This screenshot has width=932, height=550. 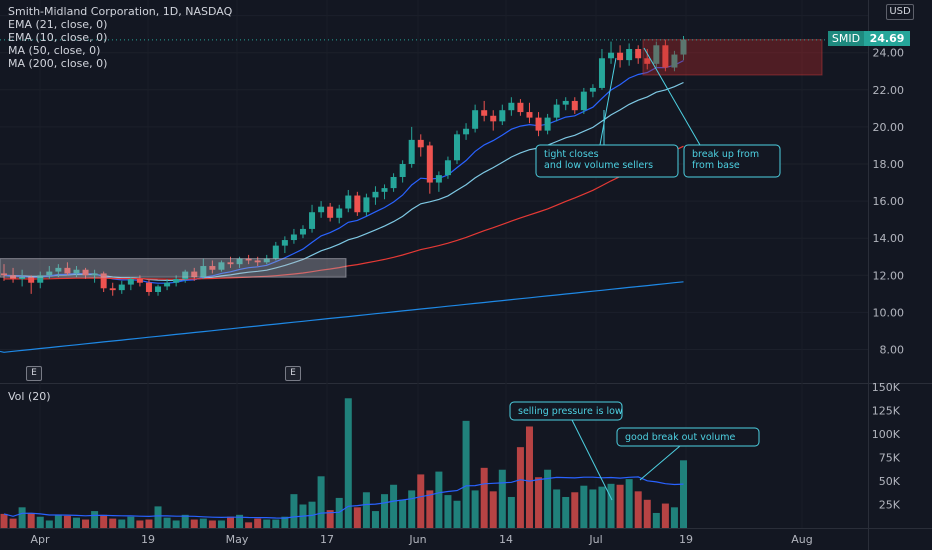 What do you see at coordinates (29, 396) in the screenshot?
I see `volume-legend: Vol (20)` at bounding box center [29, 396].